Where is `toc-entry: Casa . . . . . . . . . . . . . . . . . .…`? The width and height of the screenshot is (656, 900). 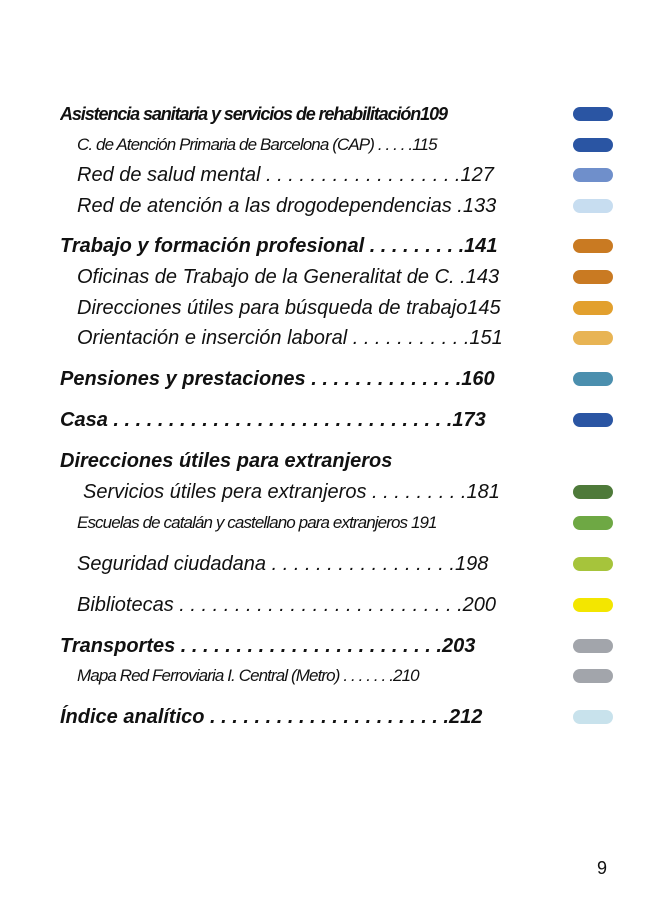 toc-entry: Casa . . . . . . . . . . . . . . . . . .… is located at coordinates (328, 420).